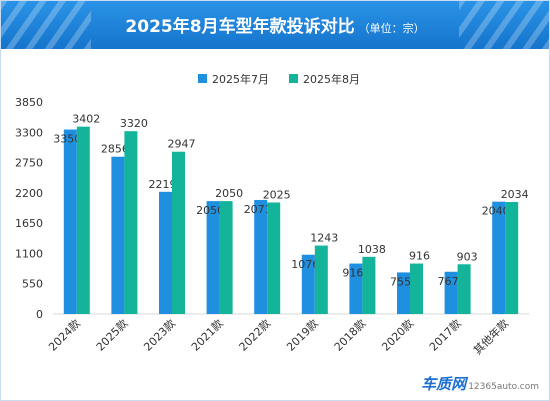 The width and height of the screenshot is (550, 401). Describe the element at coordinates (163, 184) in the screenshot. I see `data-label: 2219` at that location.